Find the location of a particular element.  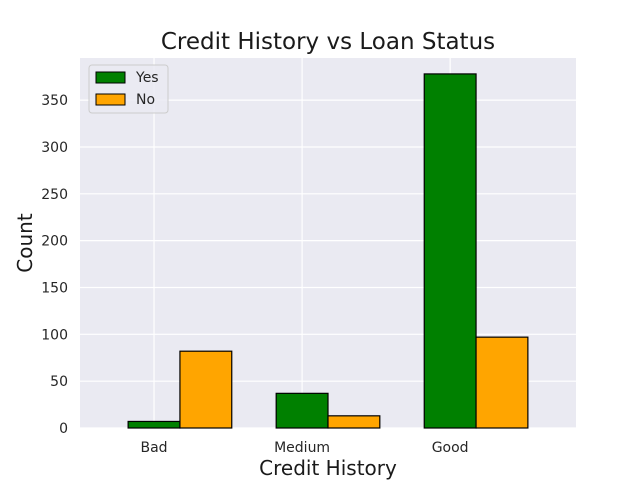

legend-swatch-no is located at coordinates (110, 99).